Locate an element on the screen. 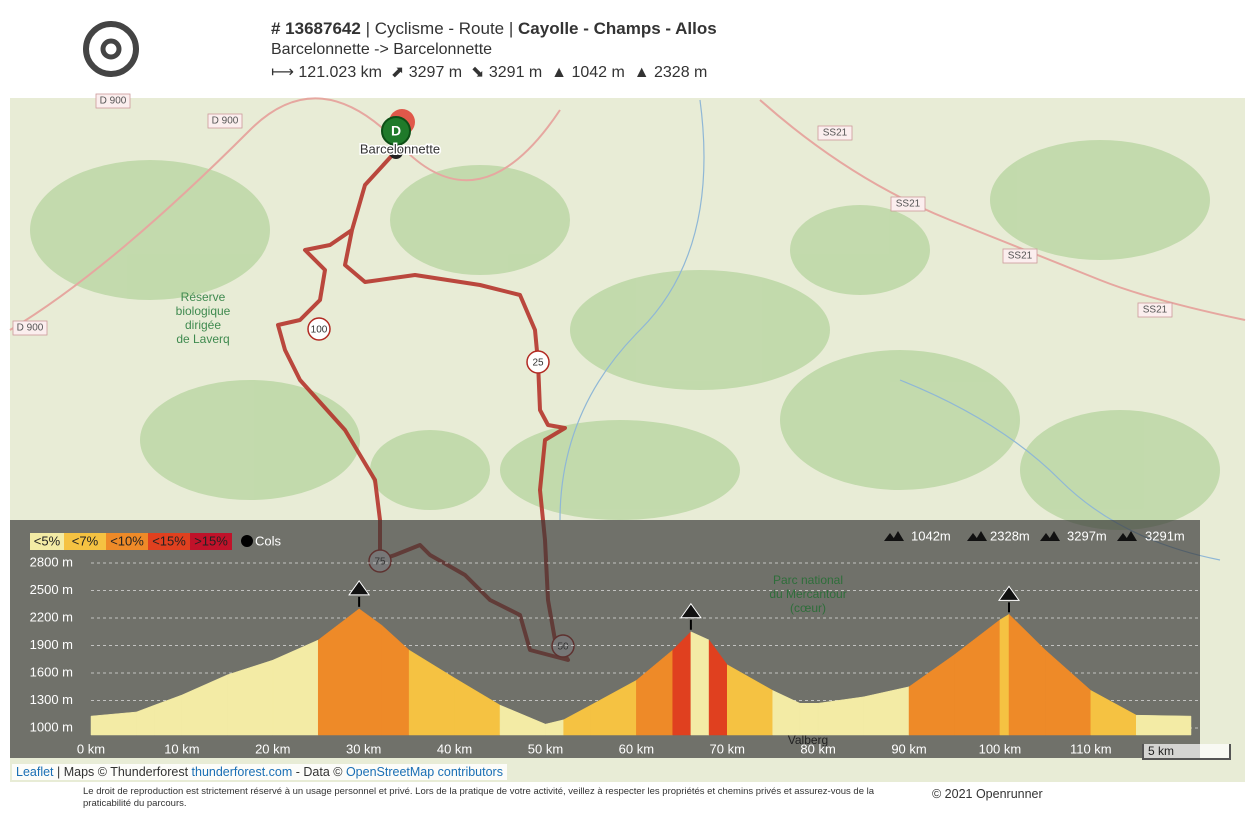  park-label: Parc national is located at coordinates (808, 580).